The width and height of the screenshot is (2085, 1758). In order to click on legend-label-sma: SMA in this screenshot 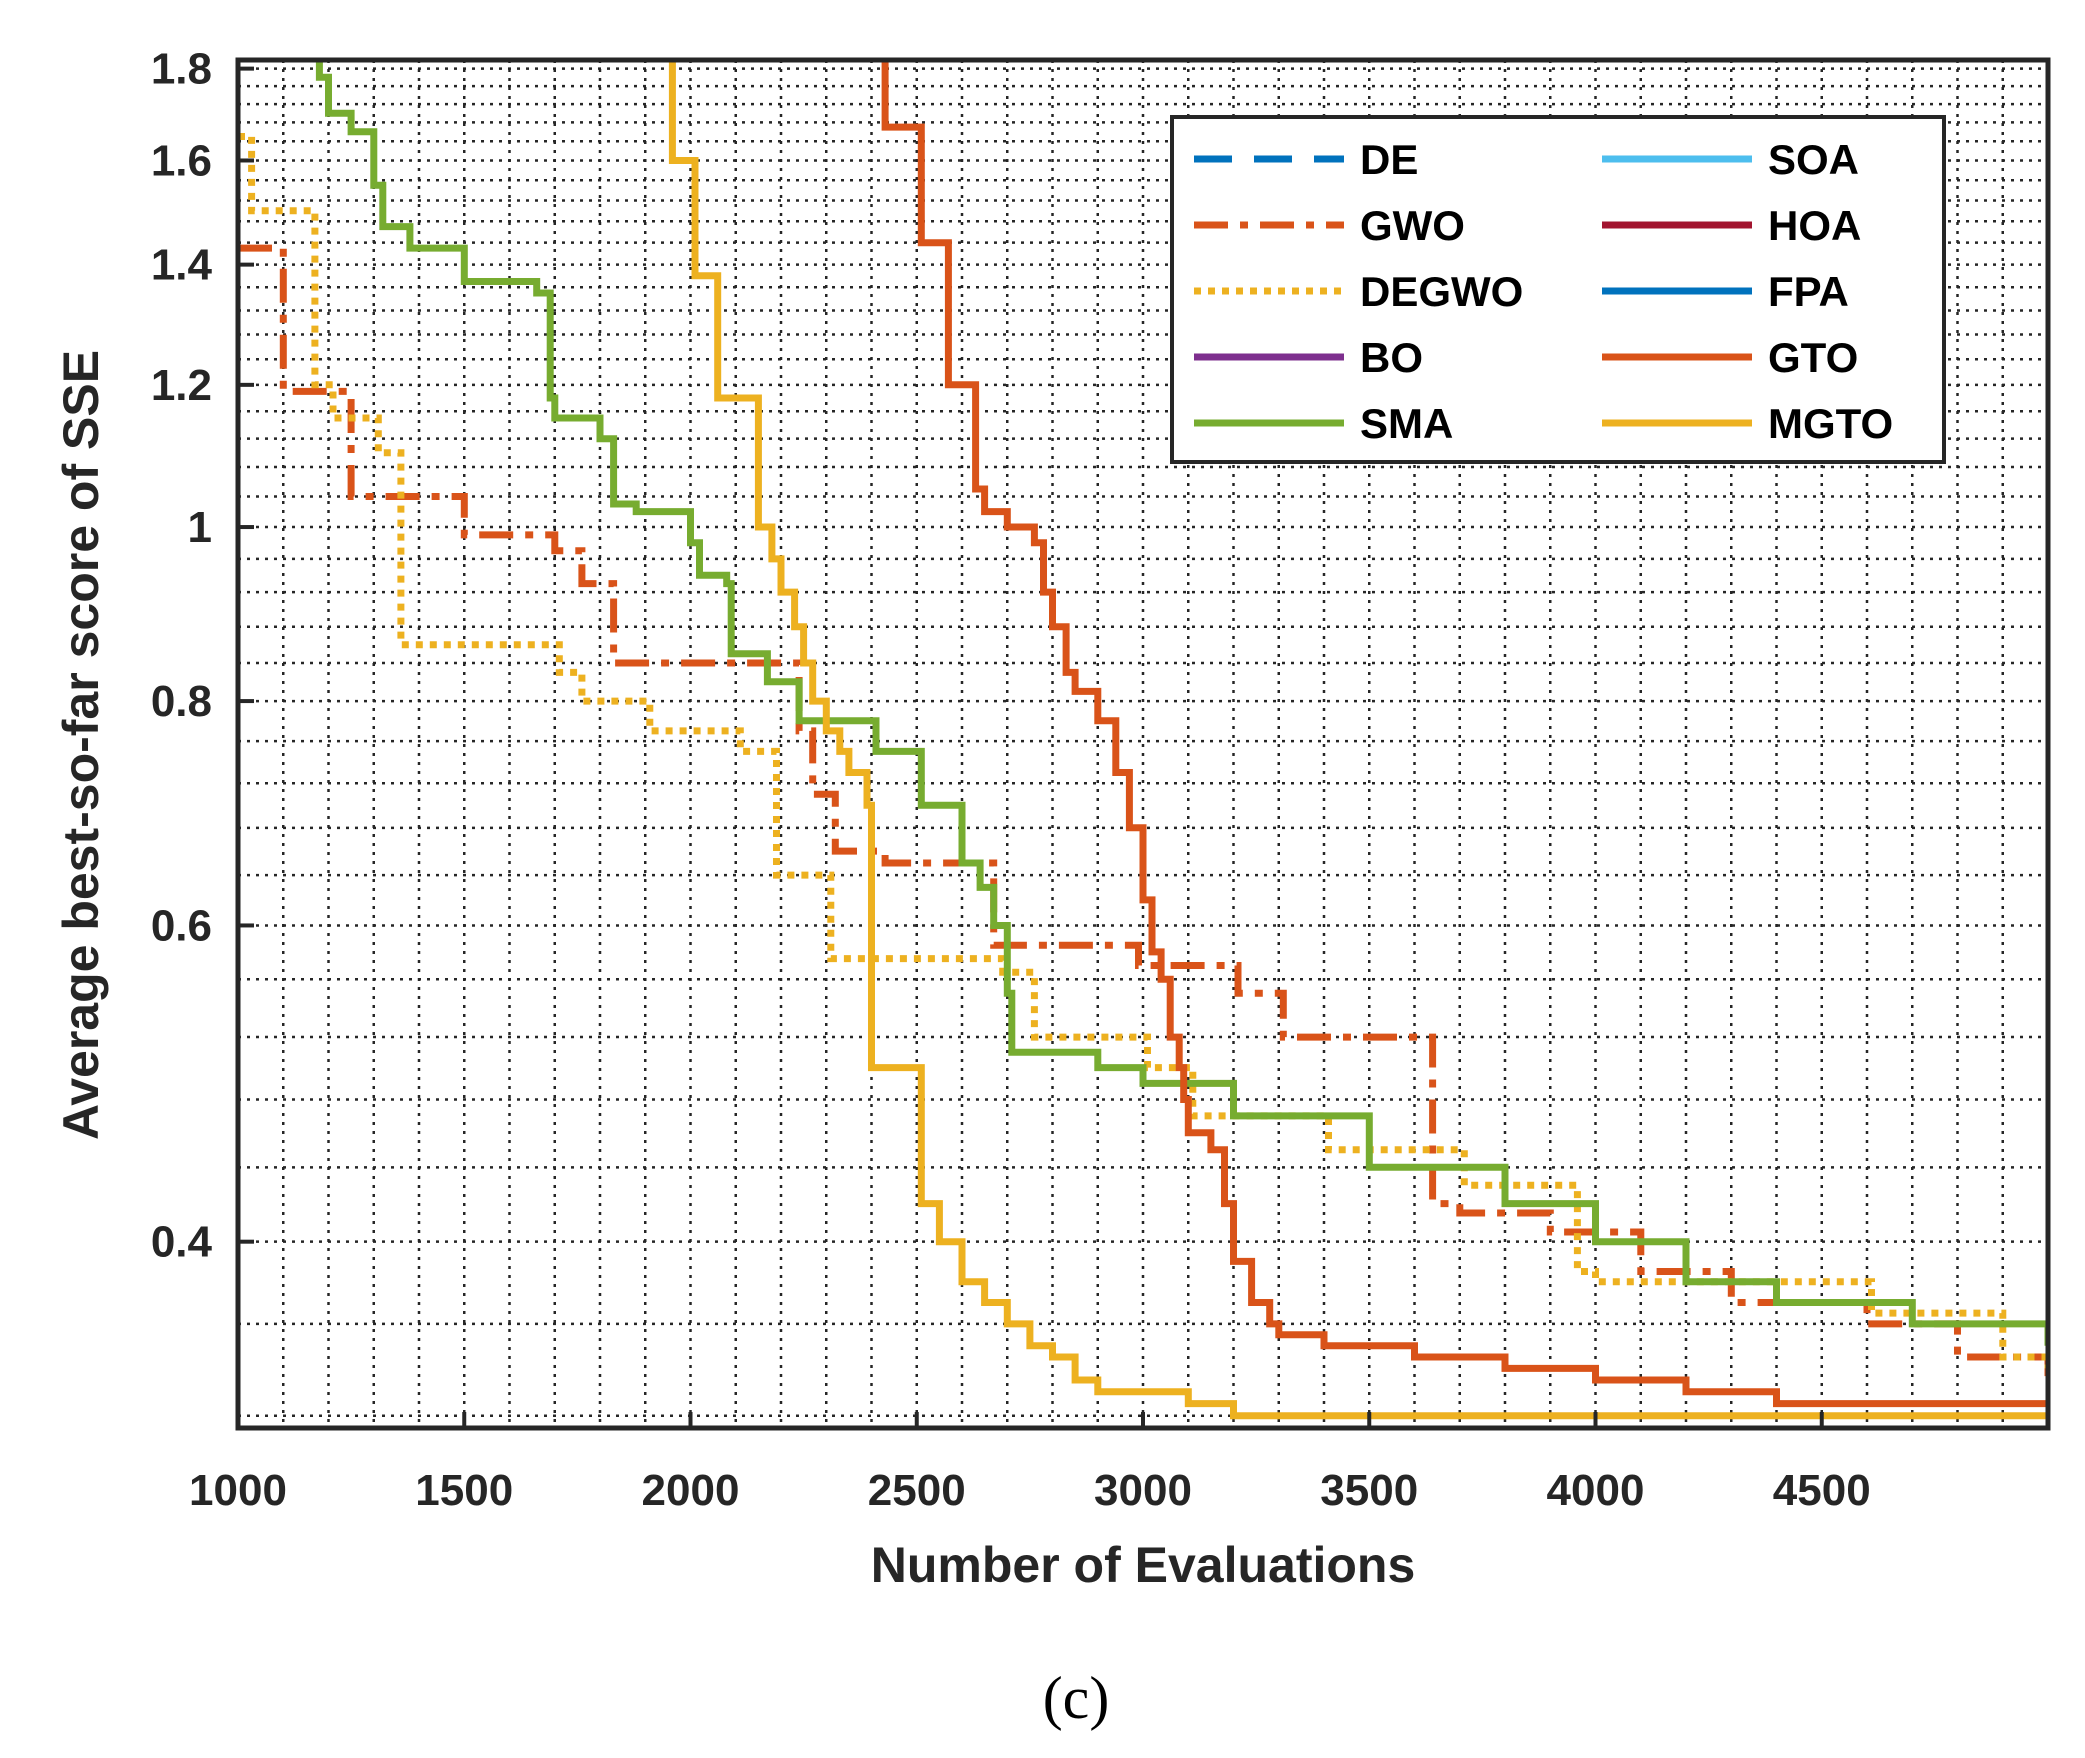, I will do `click(1406, 423)`.